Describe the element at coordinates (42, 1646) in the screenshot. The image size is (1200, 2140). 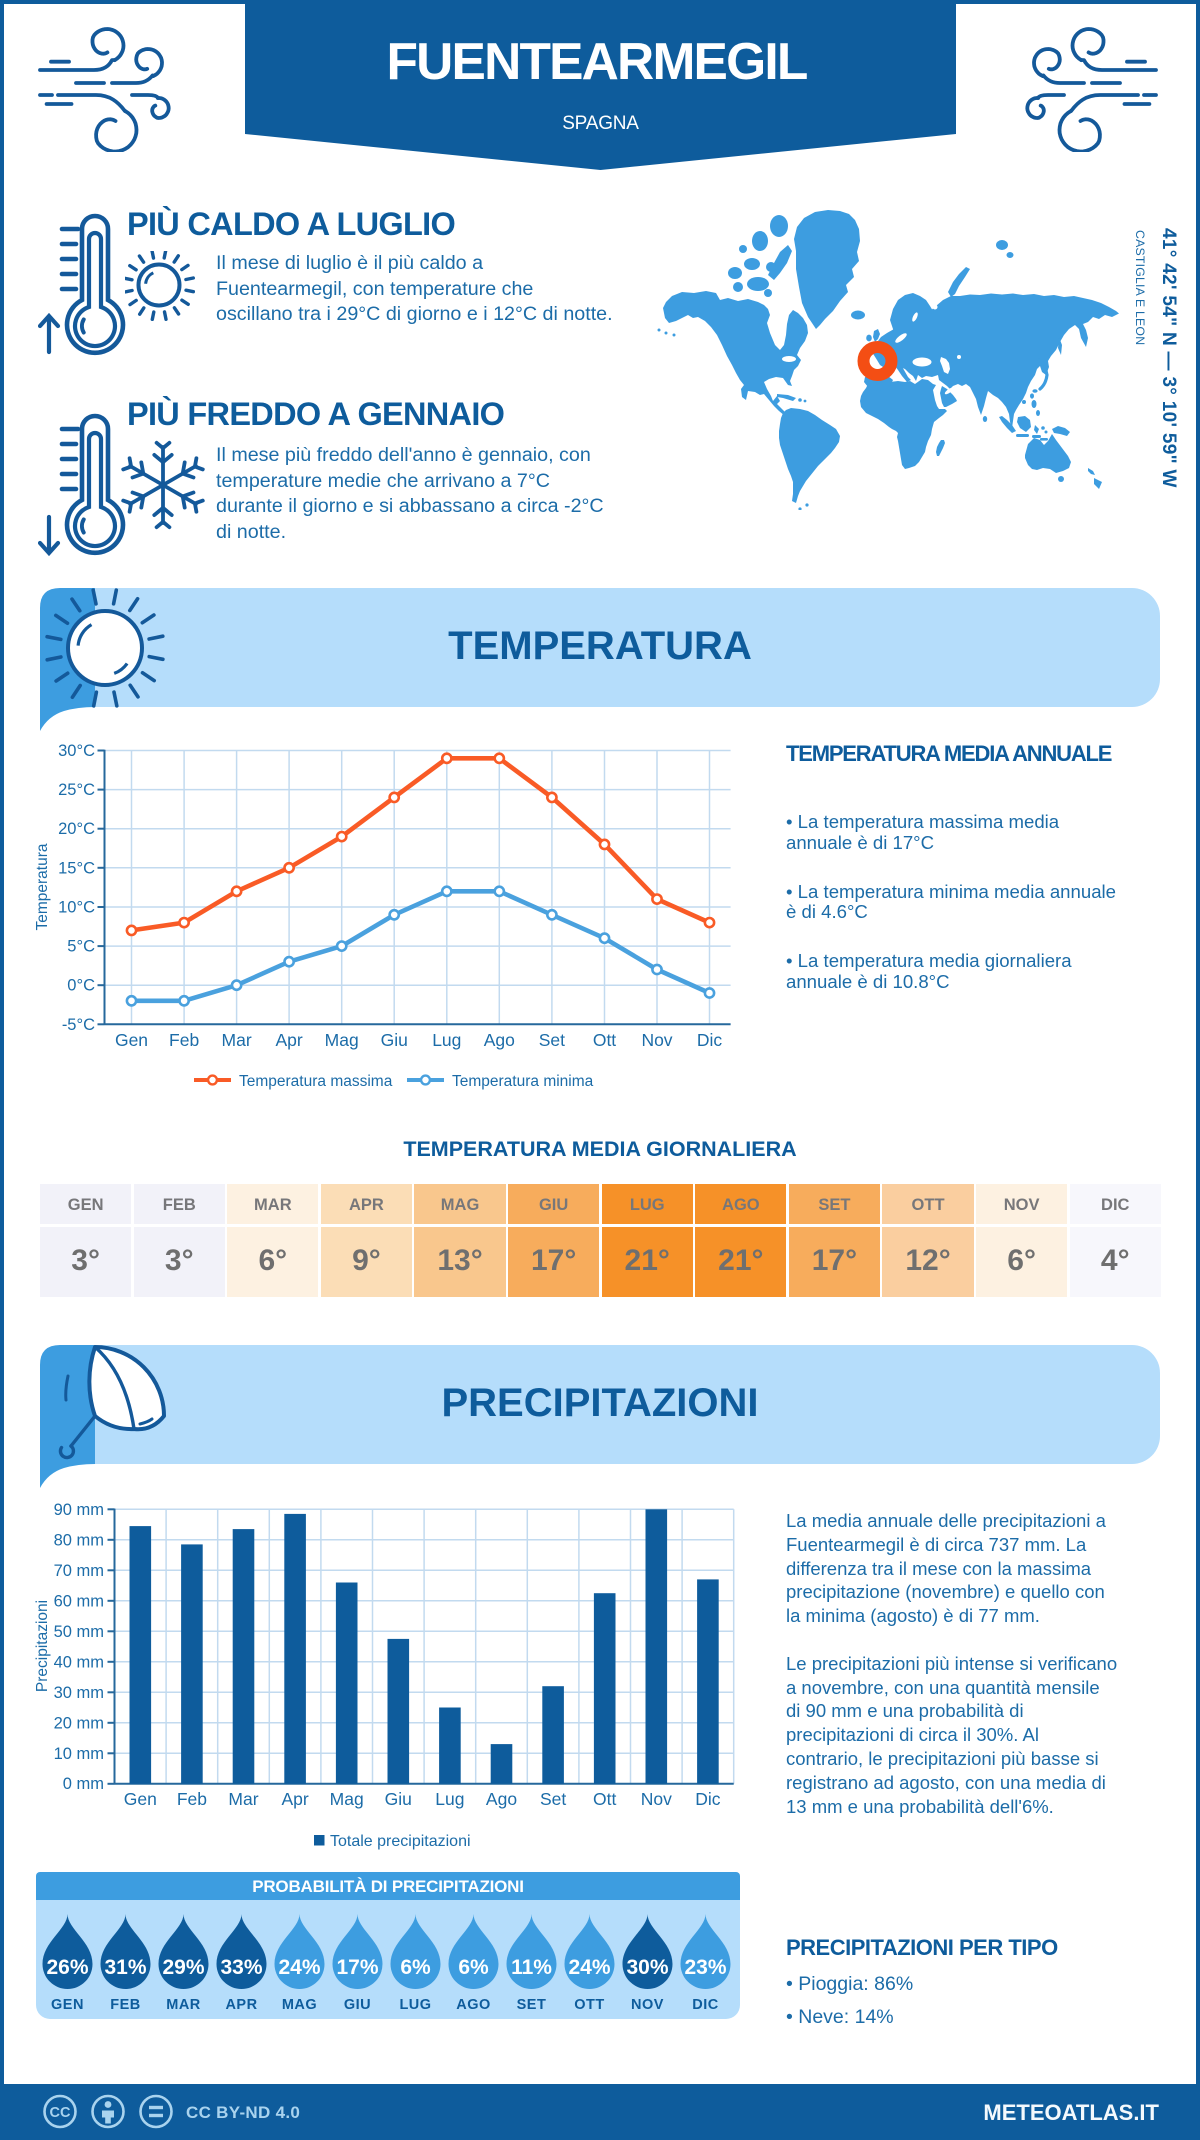
I see `svg-text: Precipitazioni` at that location.